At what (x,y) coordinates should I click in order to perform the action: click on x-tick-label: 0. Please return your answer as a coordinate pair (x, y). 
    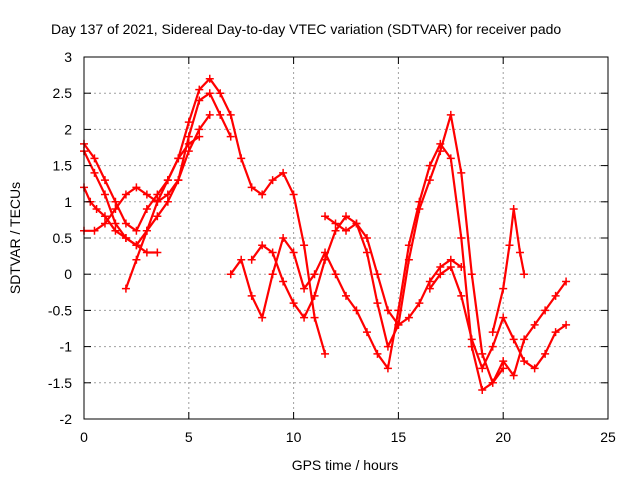
    Looking at the image, I should click on (84, 437).